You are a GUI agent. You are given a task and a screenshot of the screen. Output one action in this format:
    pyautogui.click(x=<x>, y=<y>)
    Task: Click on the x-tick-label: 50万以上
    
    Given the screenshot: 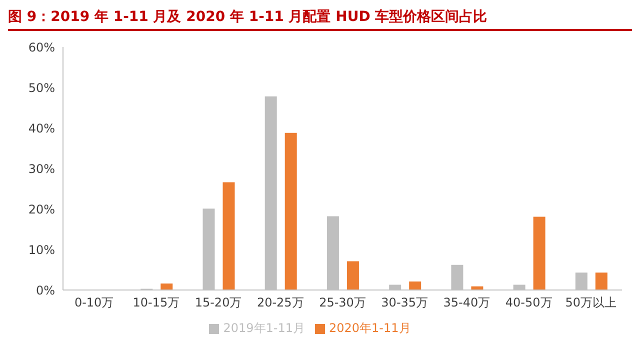 What is the action you would take?
    pyautogui.click(x=591, y=303)
    